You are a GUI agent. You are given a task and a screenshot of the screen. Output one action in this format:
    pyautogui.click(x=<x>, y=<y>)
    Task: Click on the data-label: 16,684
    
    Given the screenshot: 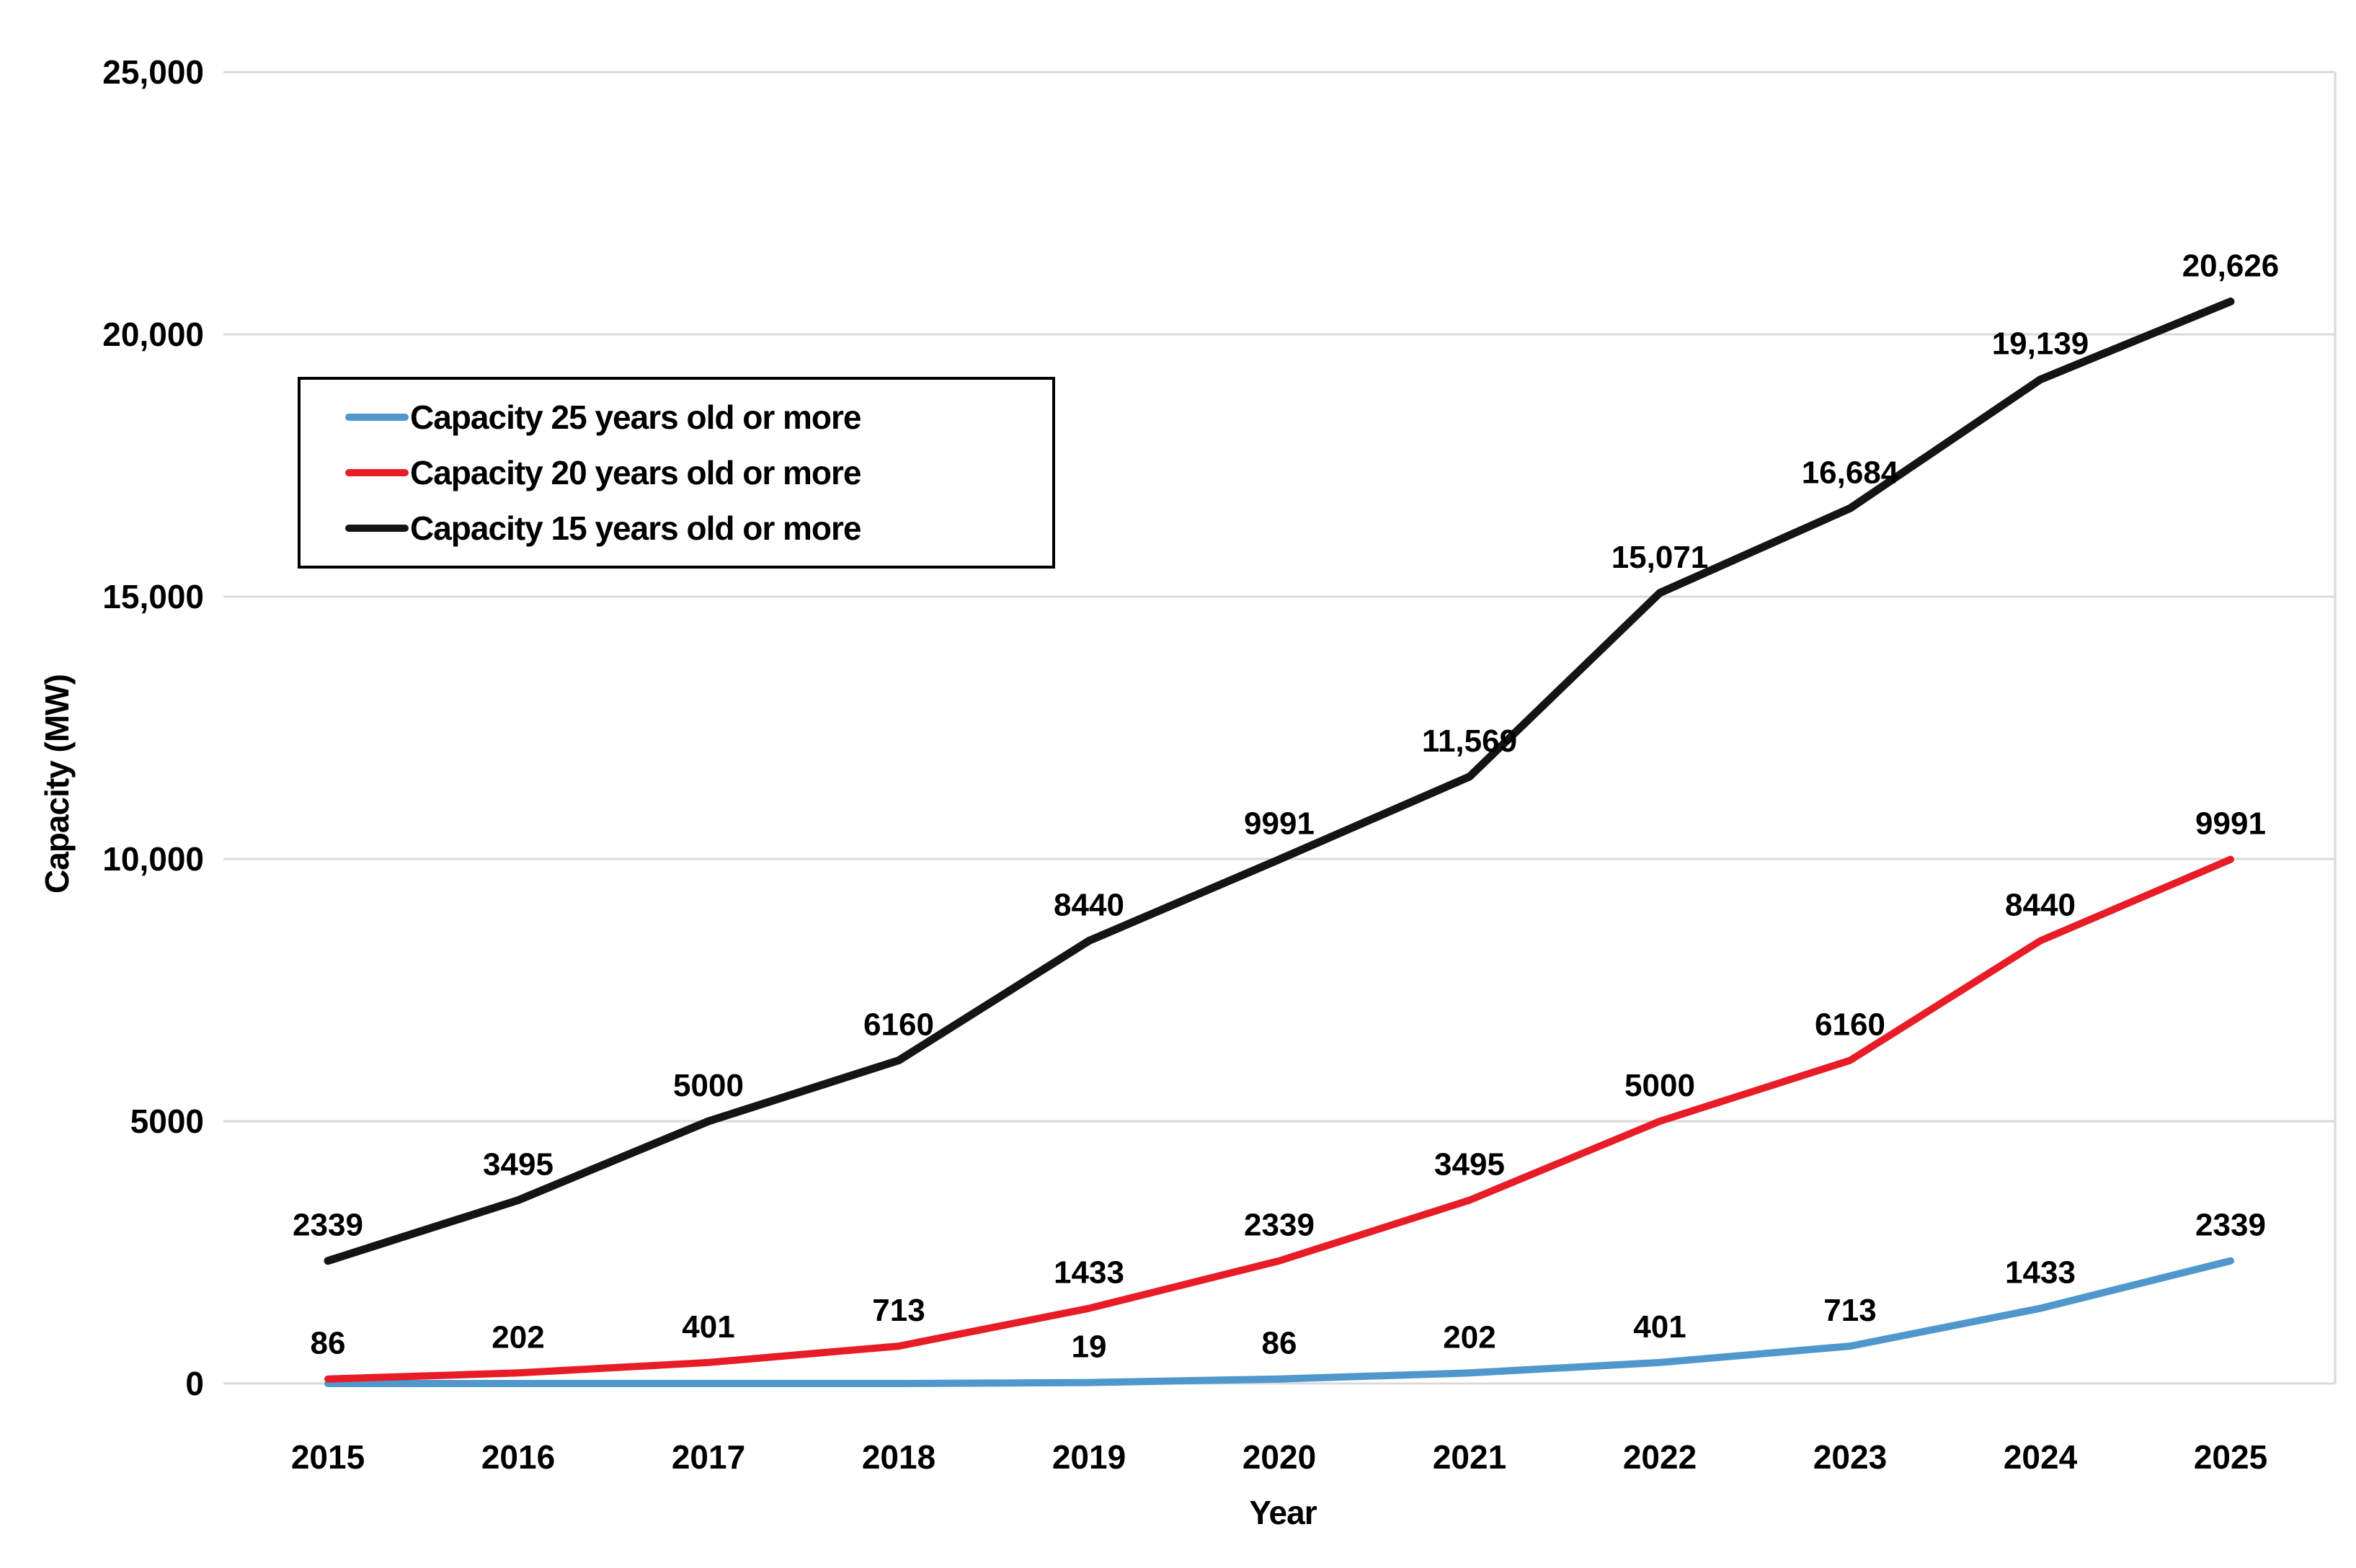 What is the action you would take?
    pyautogui.click(x=1850, y=472)
    